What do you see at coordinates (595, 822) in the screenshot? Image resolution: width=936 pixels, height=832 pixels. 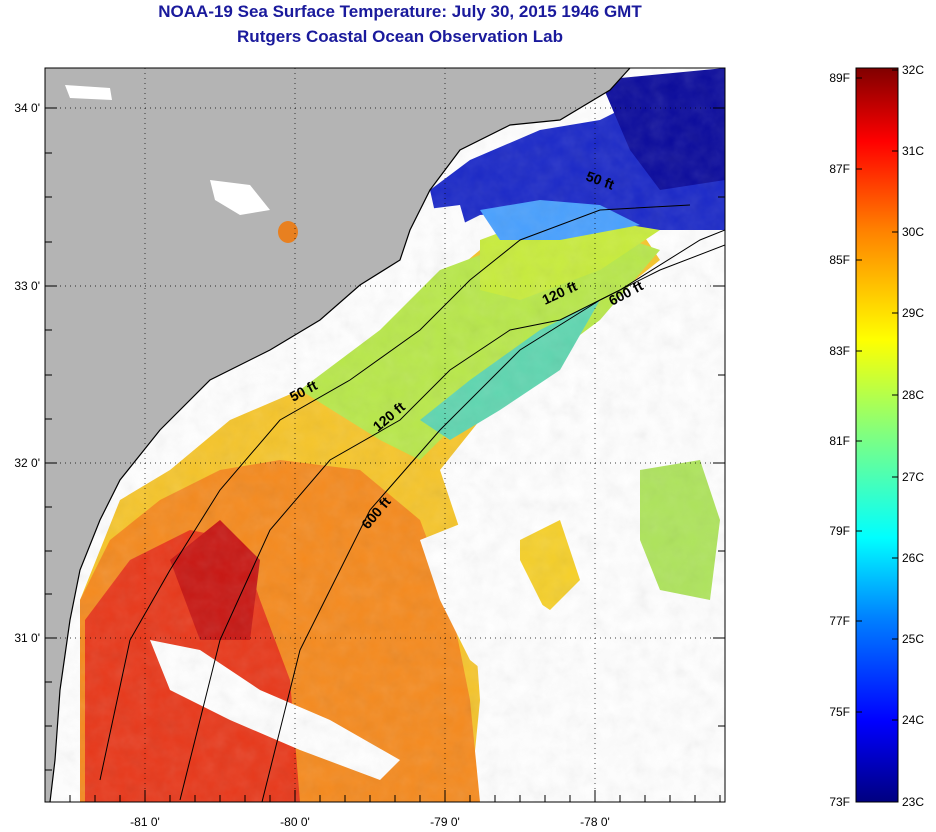 I see `lon-label-78: -78 0'` at bounding box center [595, 822].